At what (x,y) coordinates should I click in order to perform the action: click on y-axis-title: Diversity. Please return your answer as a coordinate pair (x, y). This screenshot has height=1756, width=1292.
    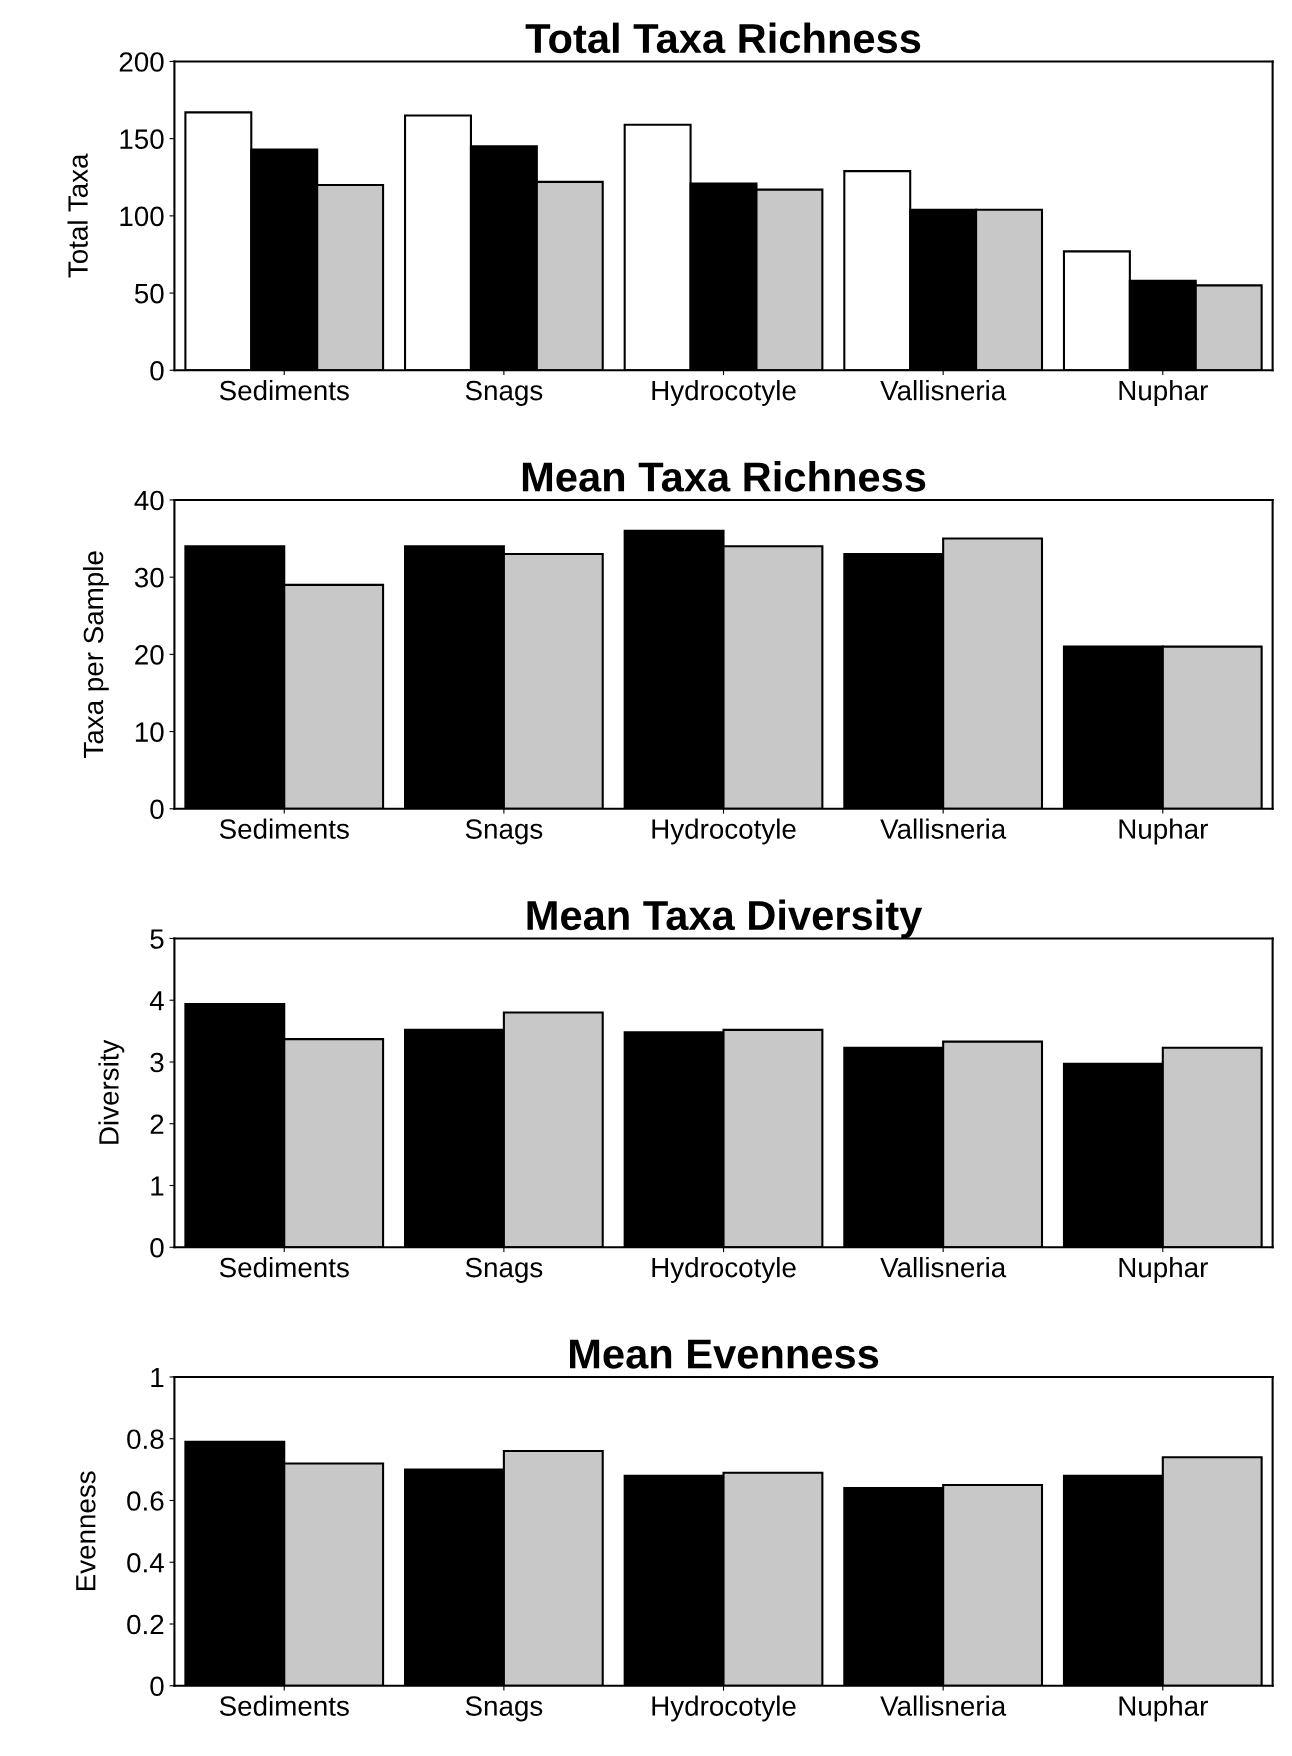
    Looking at the image, I should click on (111, 1091).